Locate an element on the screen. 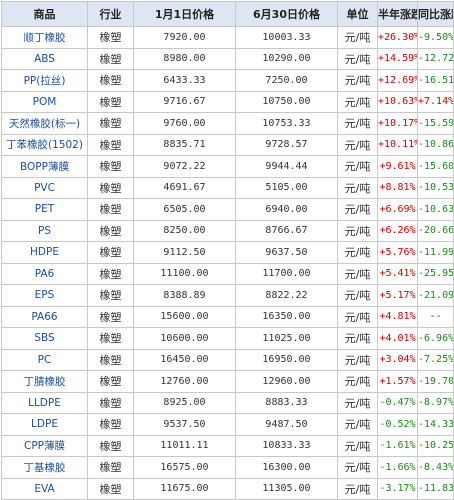 The height and width of the screenshot is (500, 454). commodity-name-link: PP(拉丝) is located at coordinates (44, 80).